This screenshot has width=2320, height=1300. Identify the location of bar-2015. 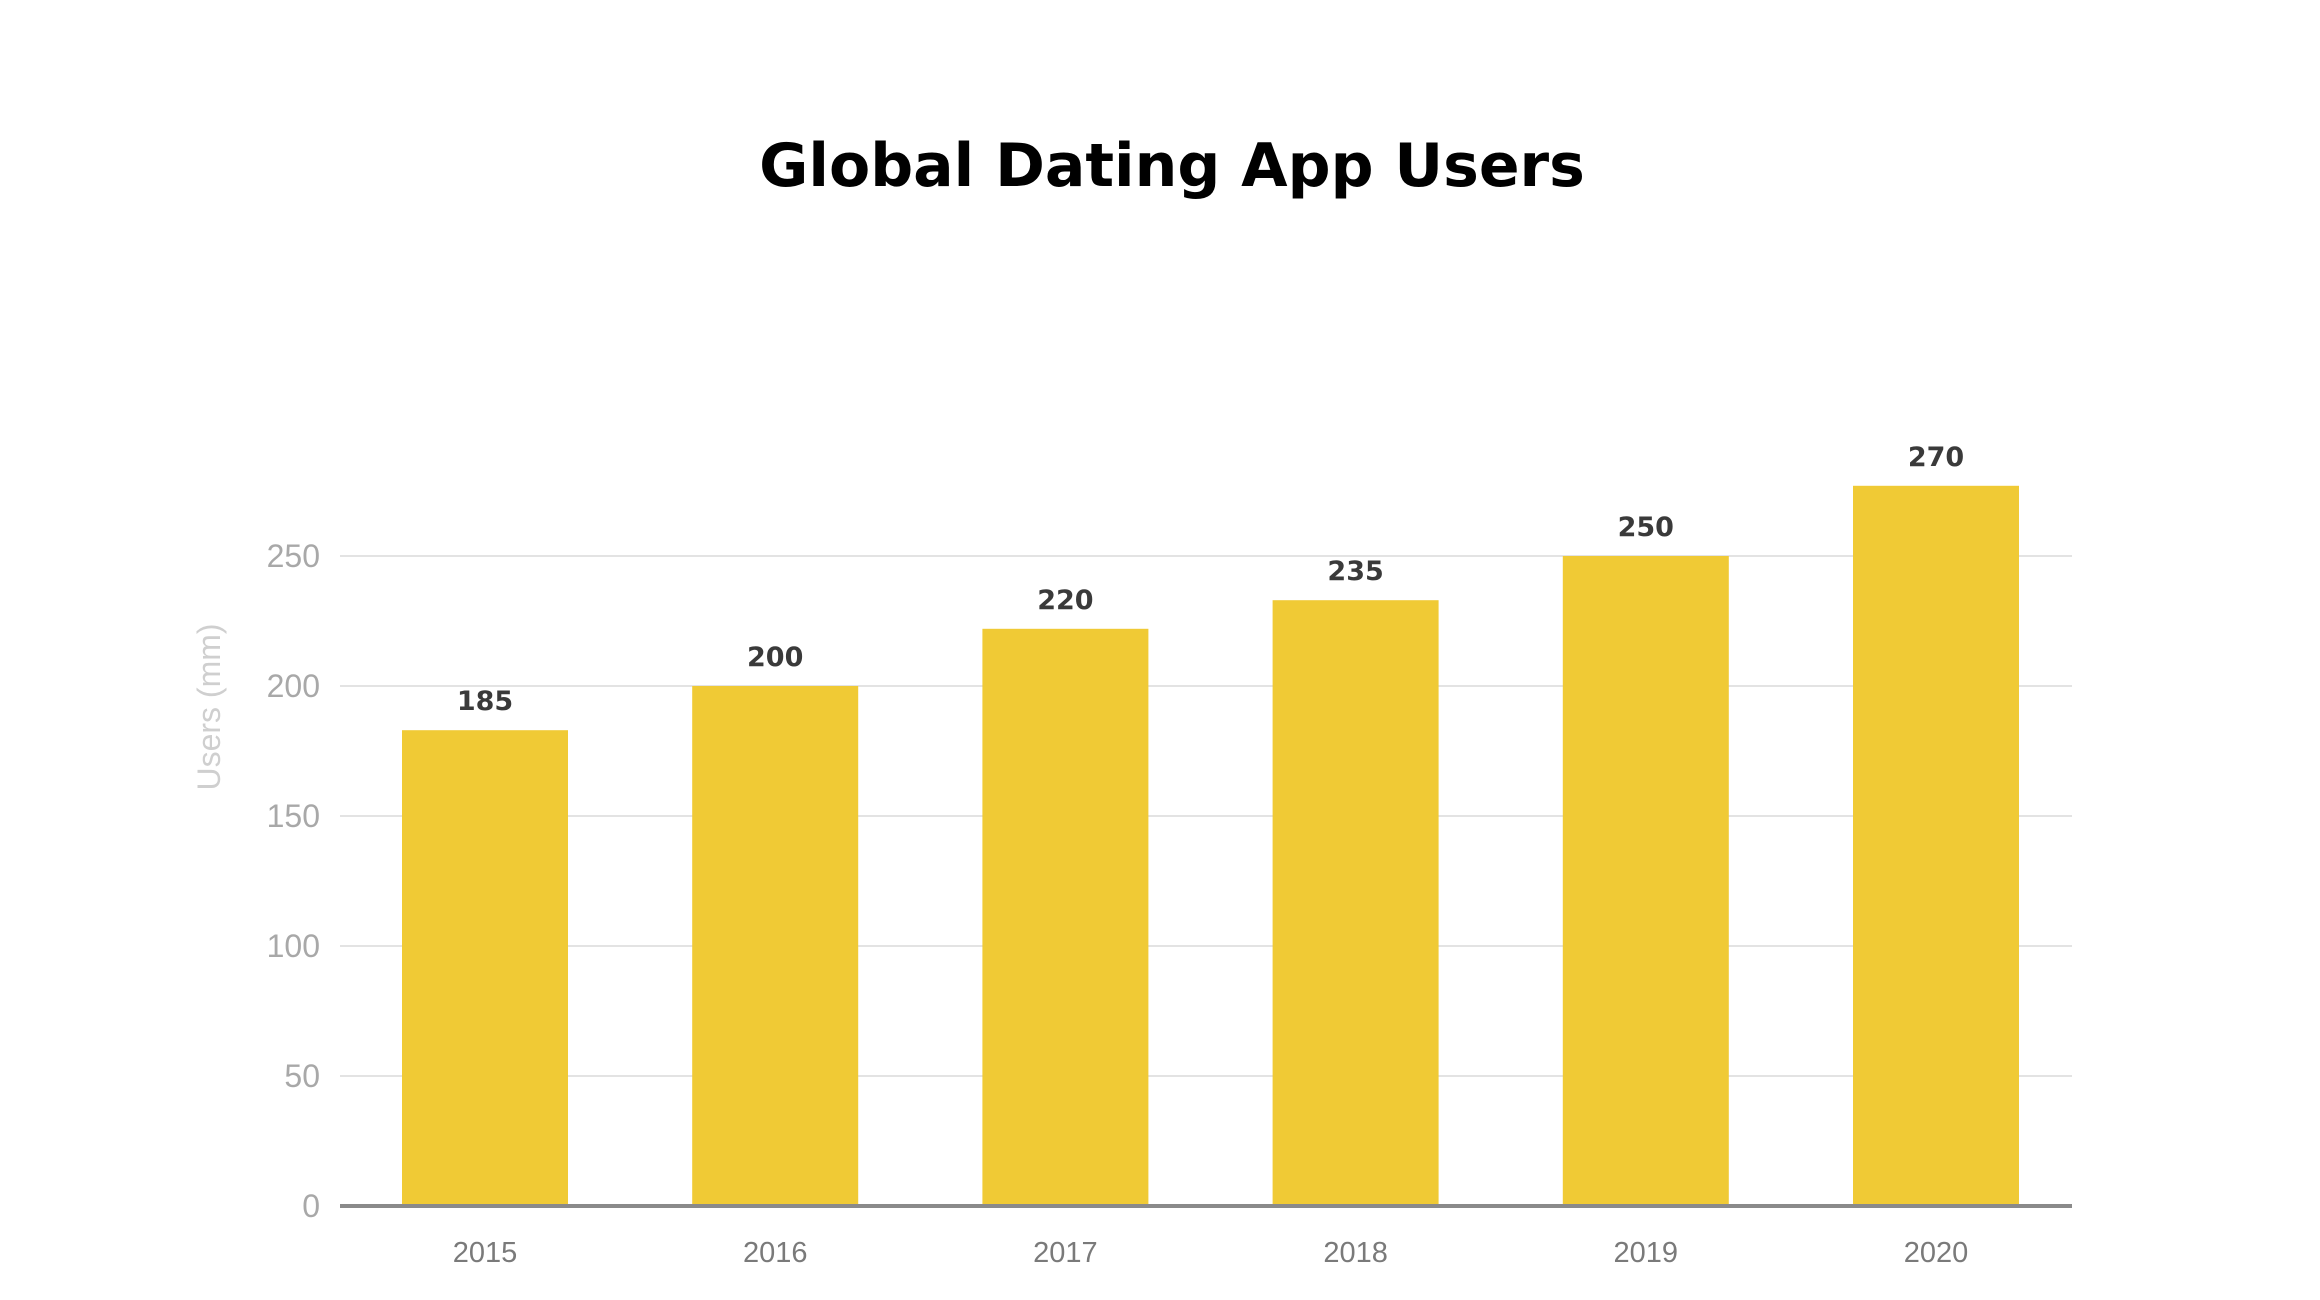
(485, 968).